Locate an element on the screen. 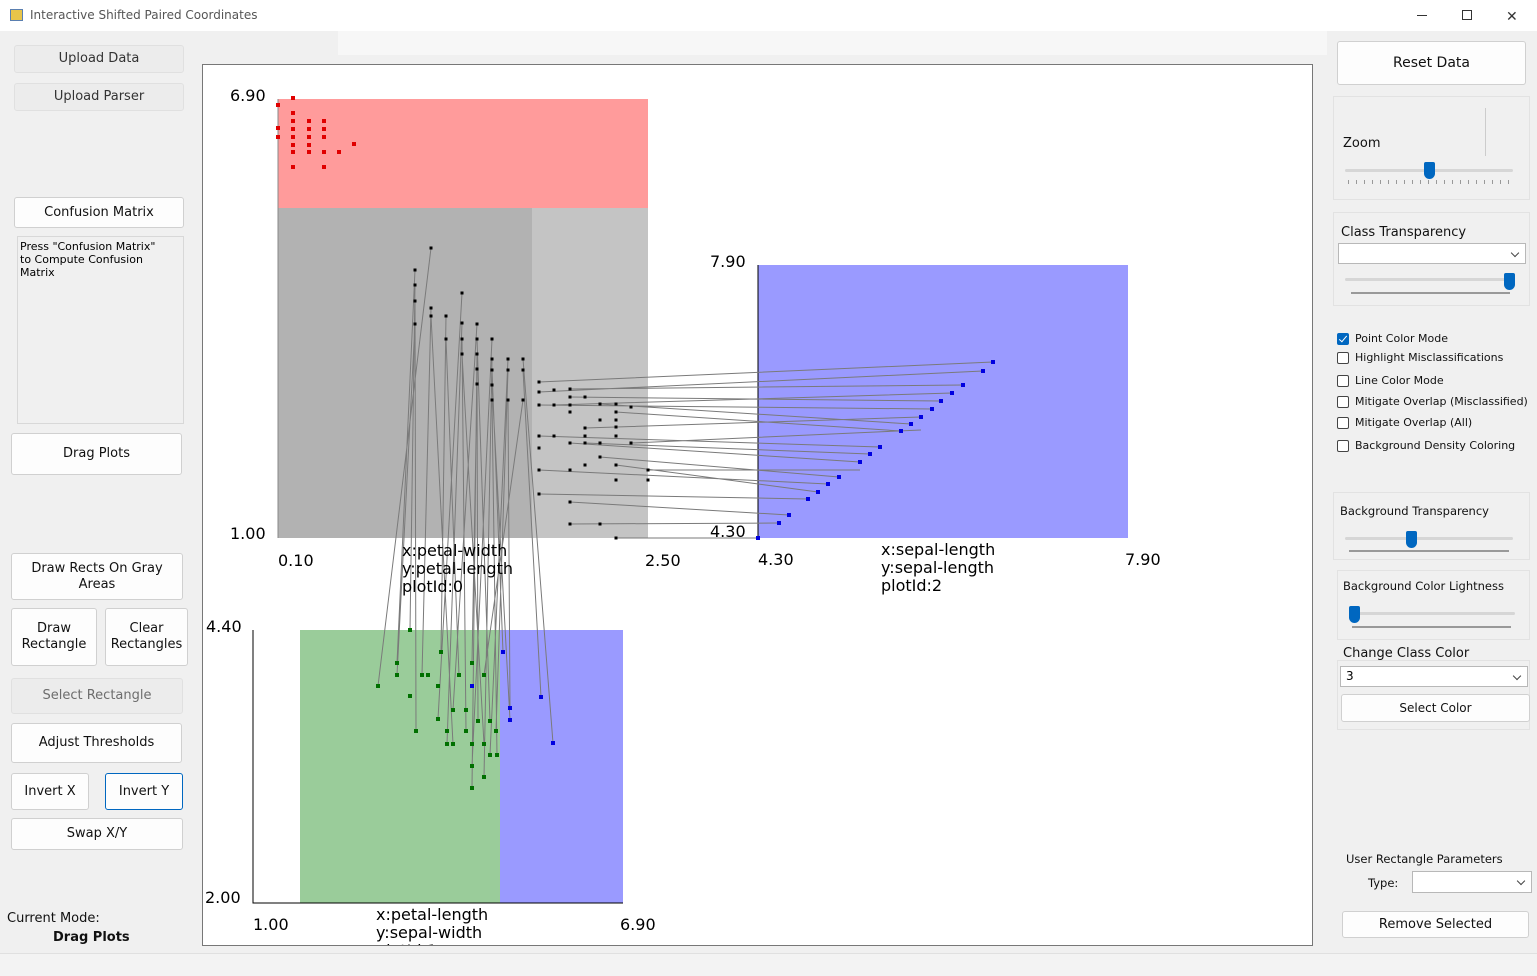  plot-id: plotId:2 is located at coordinates (911, 585).